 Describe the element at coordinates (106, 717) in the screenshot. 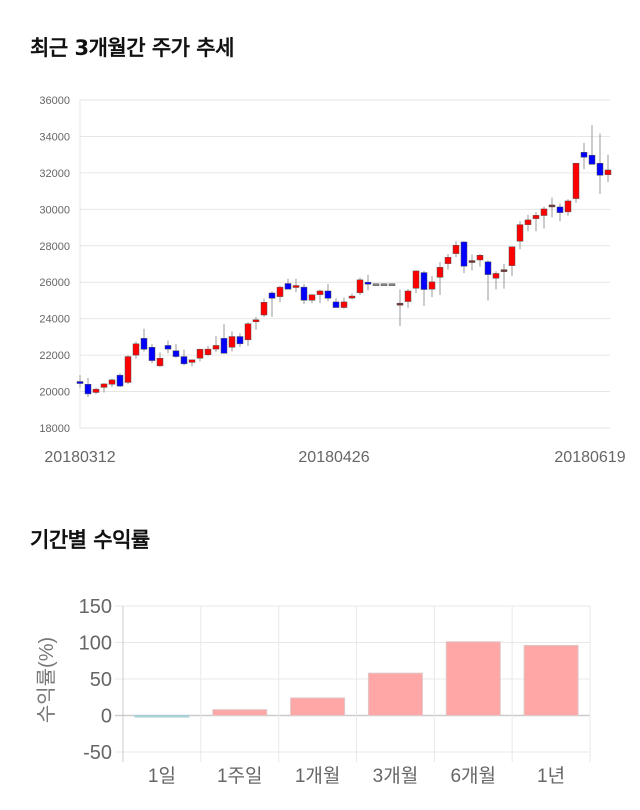

I see `y-tick-label: 0` at that location.